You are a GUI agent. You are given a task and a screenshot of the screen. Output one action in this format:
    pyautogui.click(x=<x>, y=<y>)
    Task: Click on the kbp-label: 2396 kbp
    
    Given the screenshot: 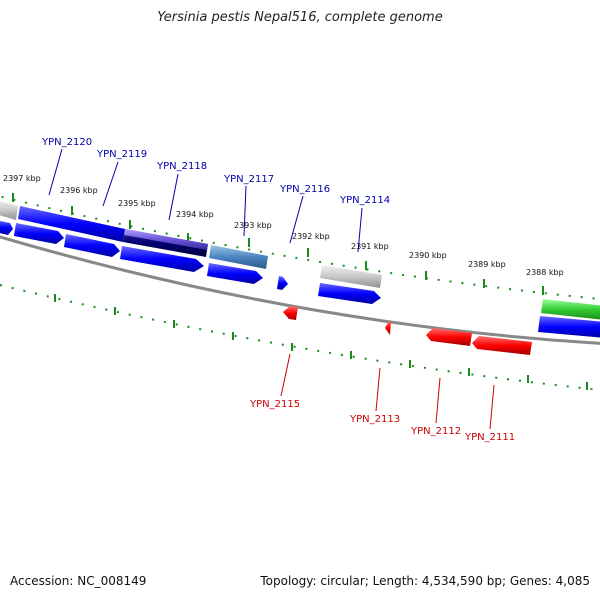 What is the action you would take?
    pyautogui.click(x=79, y=190)
    